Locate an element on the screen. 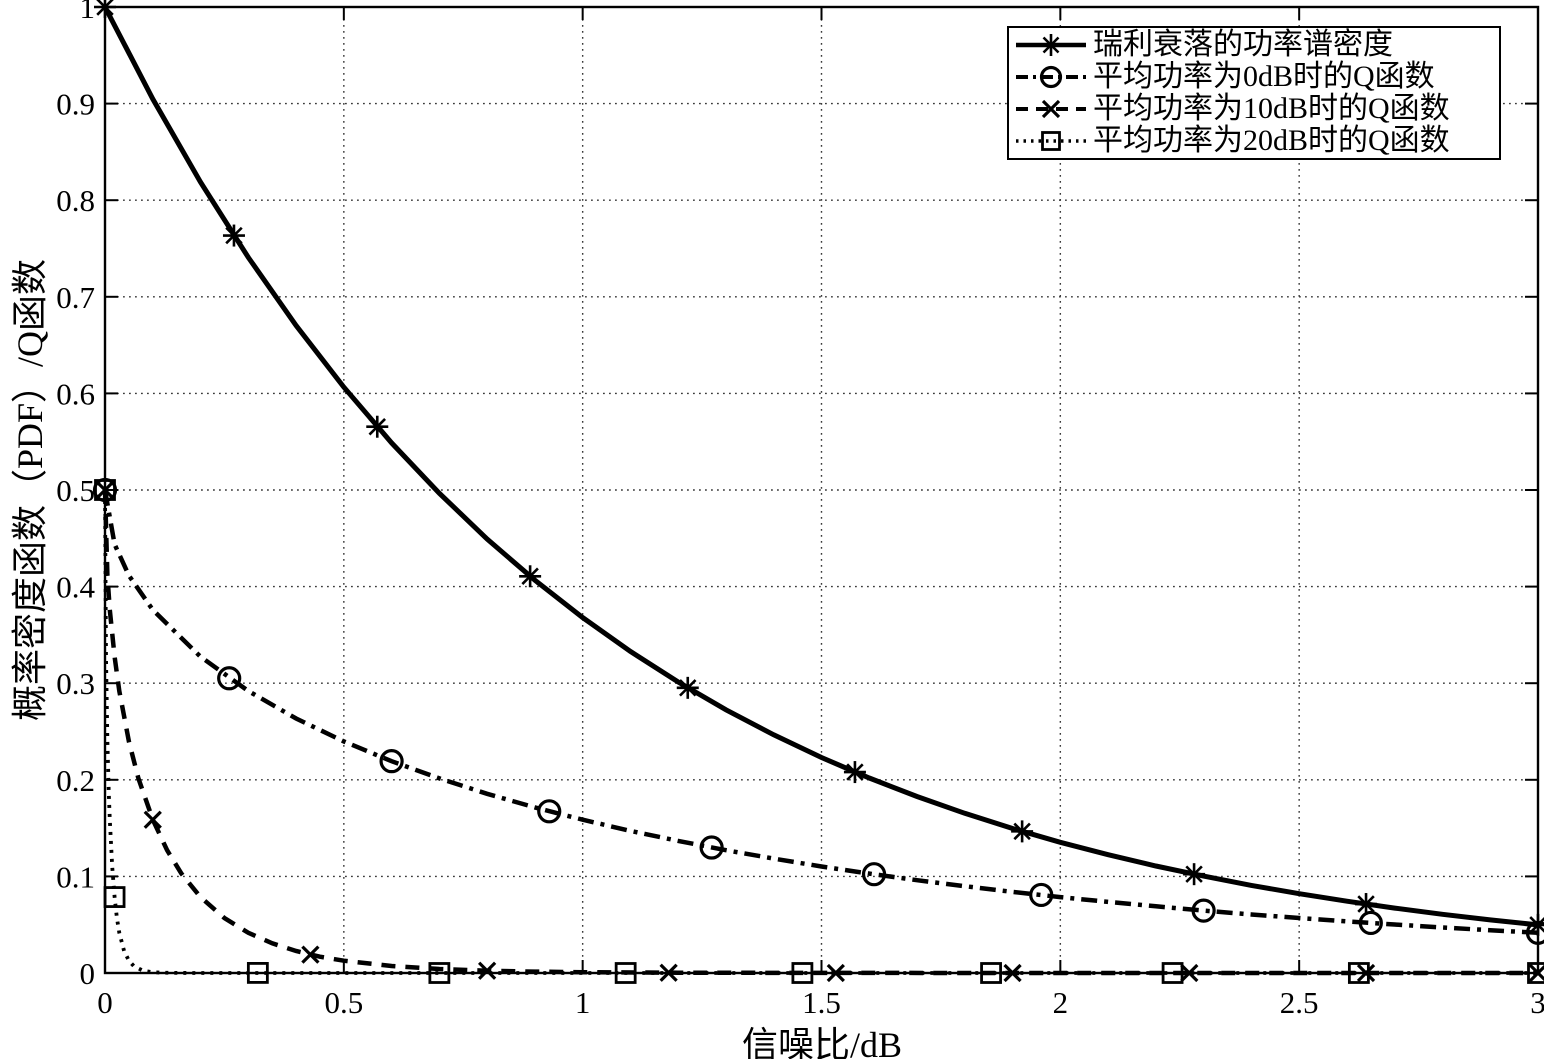 The image size is (1544, 1059). legend-label: 瑞利衰落的功率谱密度 is located at coordinates (1243, 44).